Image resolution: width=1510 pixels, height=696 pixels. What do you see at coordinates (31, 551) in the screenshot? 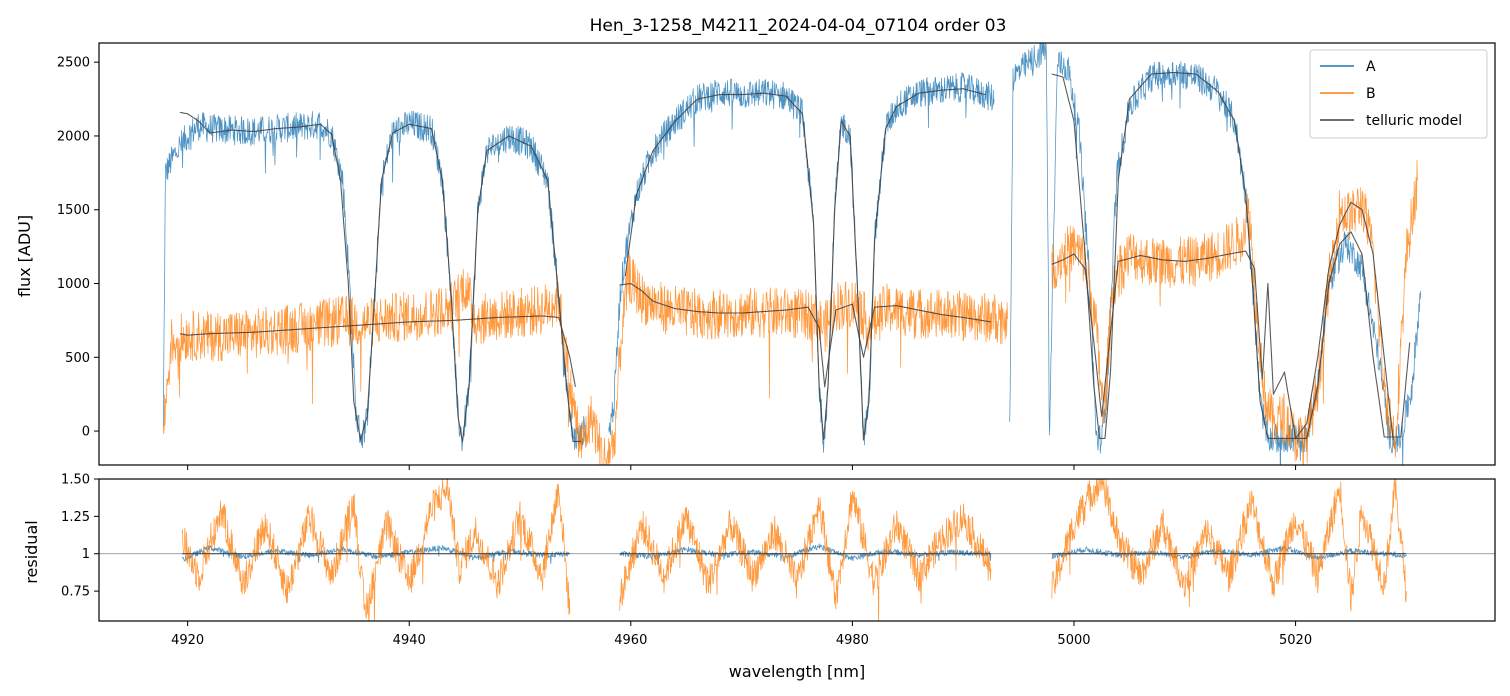
I see `bottom-y-axis-label: residual` at bounding box center [31, 551].